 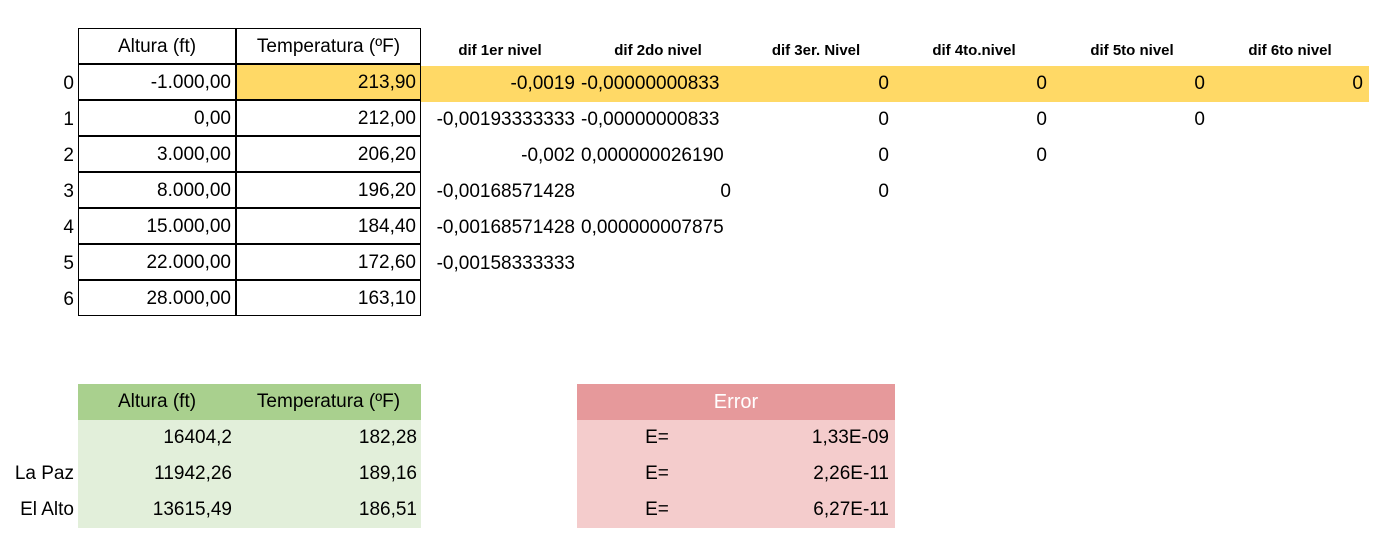 What do you see at coordinates (542, 83) in the screenshot?
I see `cell-dif1: -0,0019` at bounding box center [542, 83].